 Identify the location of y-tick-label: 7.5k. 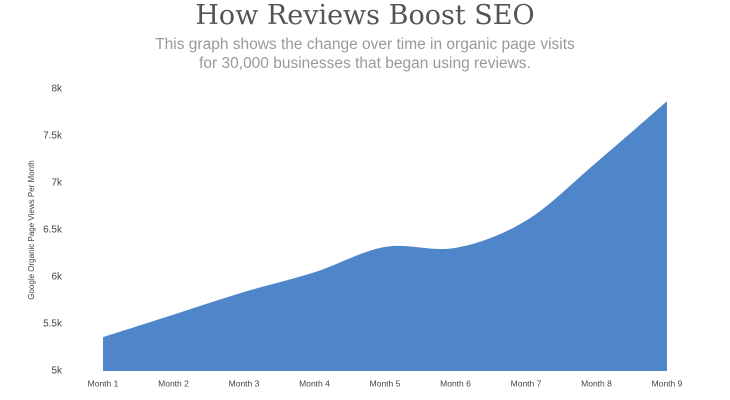
(53, 136).